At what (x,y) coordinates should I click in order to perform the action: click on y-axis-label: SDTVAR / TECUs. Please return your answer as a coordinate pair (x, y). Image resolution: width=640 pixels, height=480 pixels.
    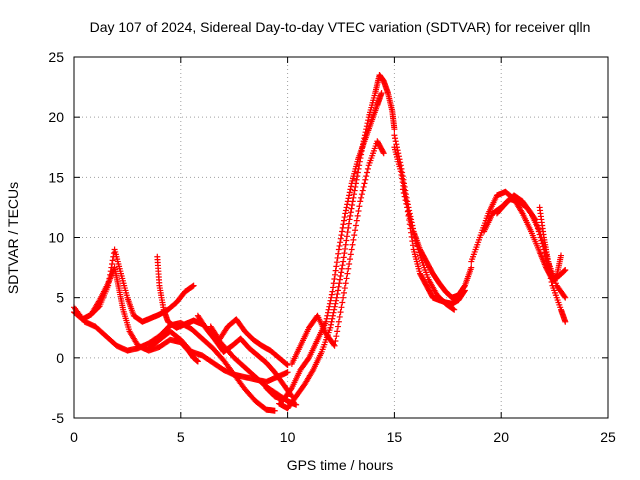
    Looking at the image, I should click on (13, 238).